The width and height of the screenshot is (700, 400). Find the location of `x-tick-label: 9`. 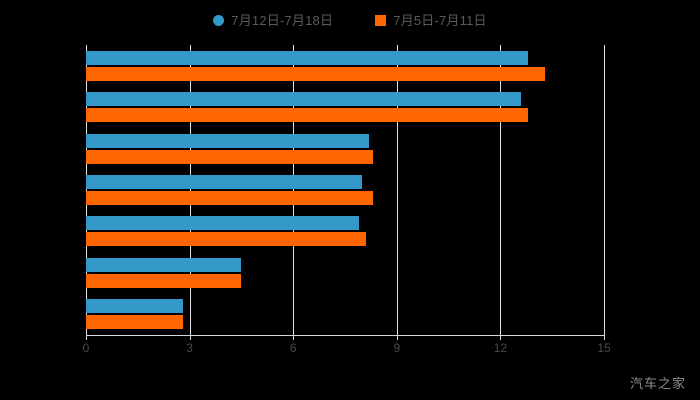

x-tick-label: 9 is located at coordinates (397, 348).